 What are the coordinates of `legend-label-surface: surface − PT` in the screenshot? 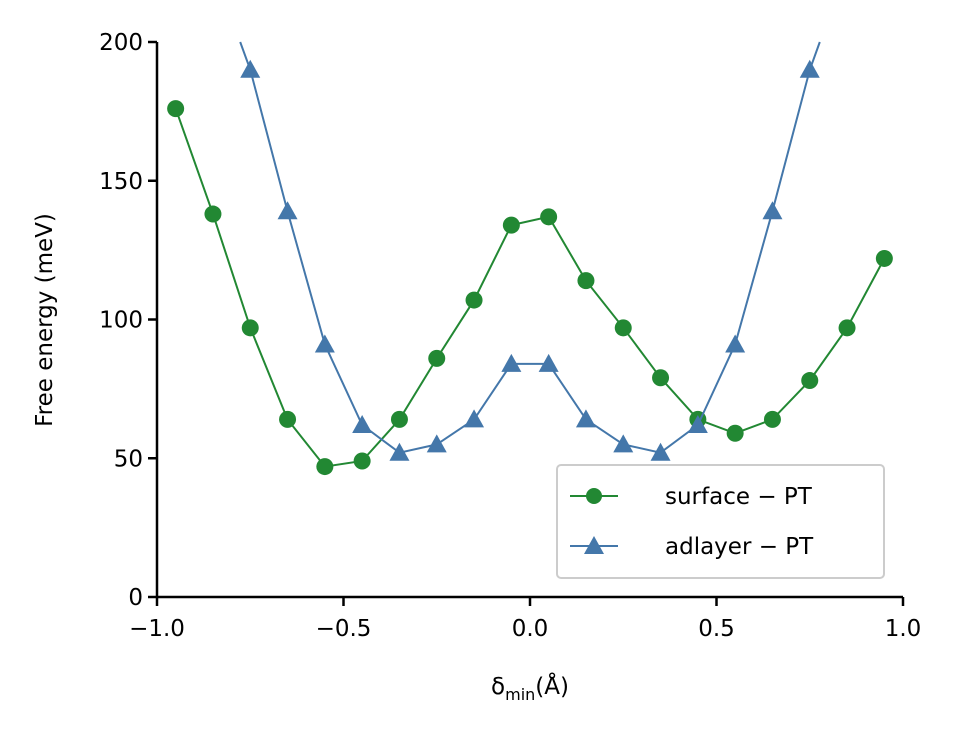 It's located at (739, 497).